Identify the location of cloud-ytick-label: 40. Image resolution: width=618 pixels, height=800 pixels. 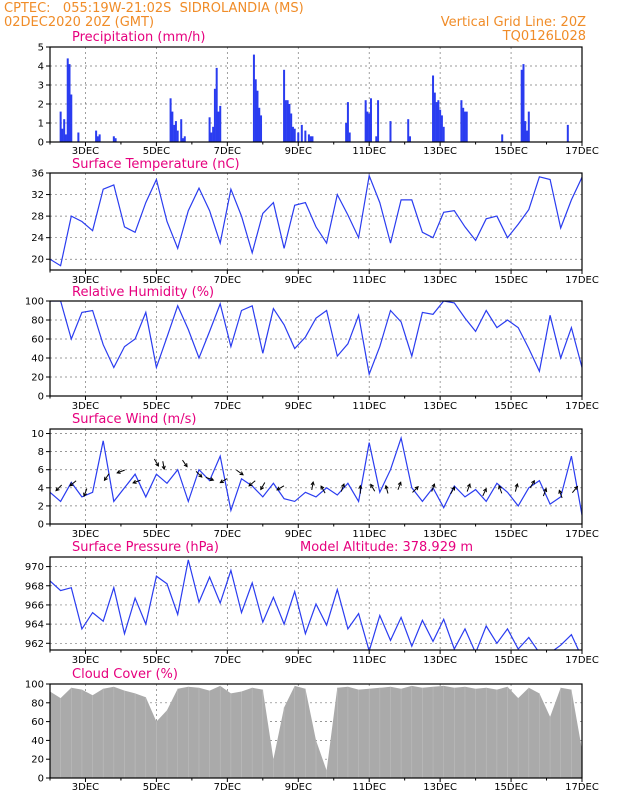
(37, 741).